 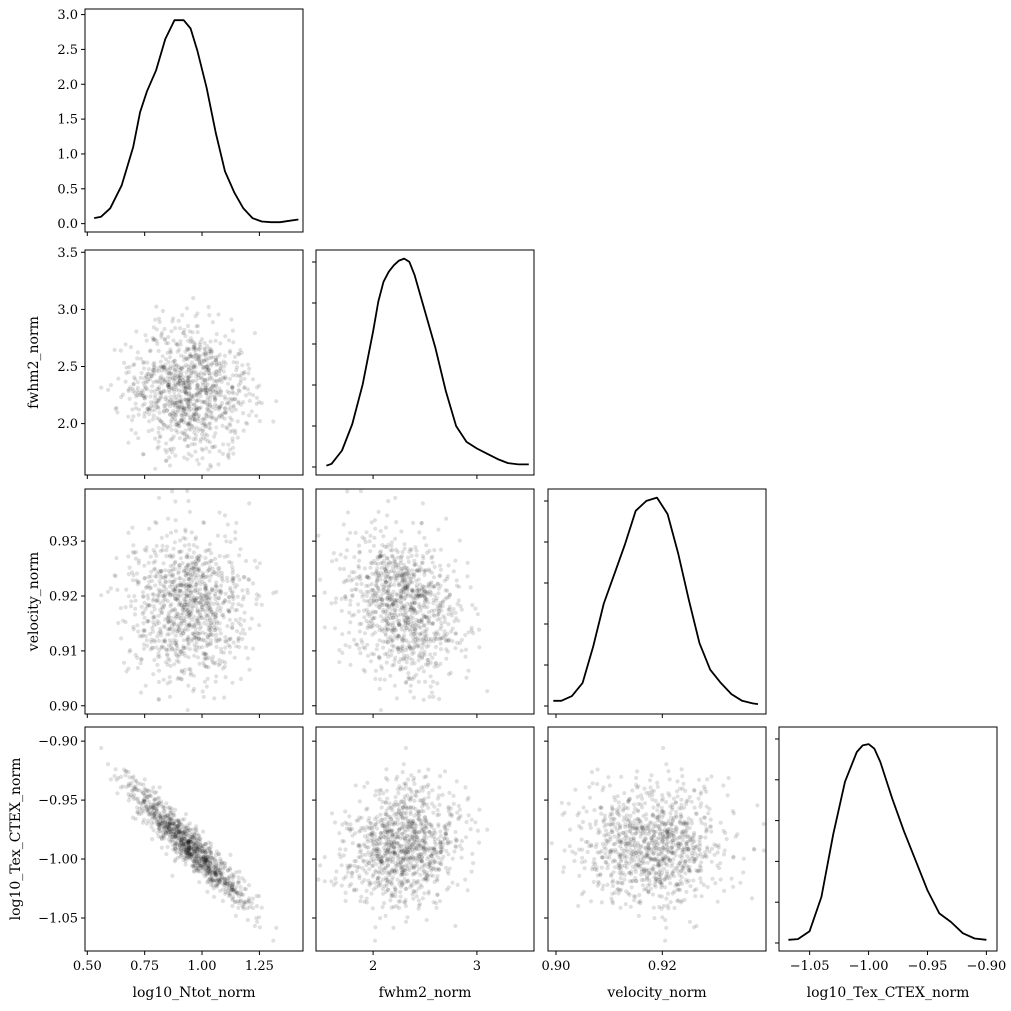 What do you see at coordinates (656, 600) in the screenshot?
I see `kde-line-velocity_norm` at bounding box center [656, 600].